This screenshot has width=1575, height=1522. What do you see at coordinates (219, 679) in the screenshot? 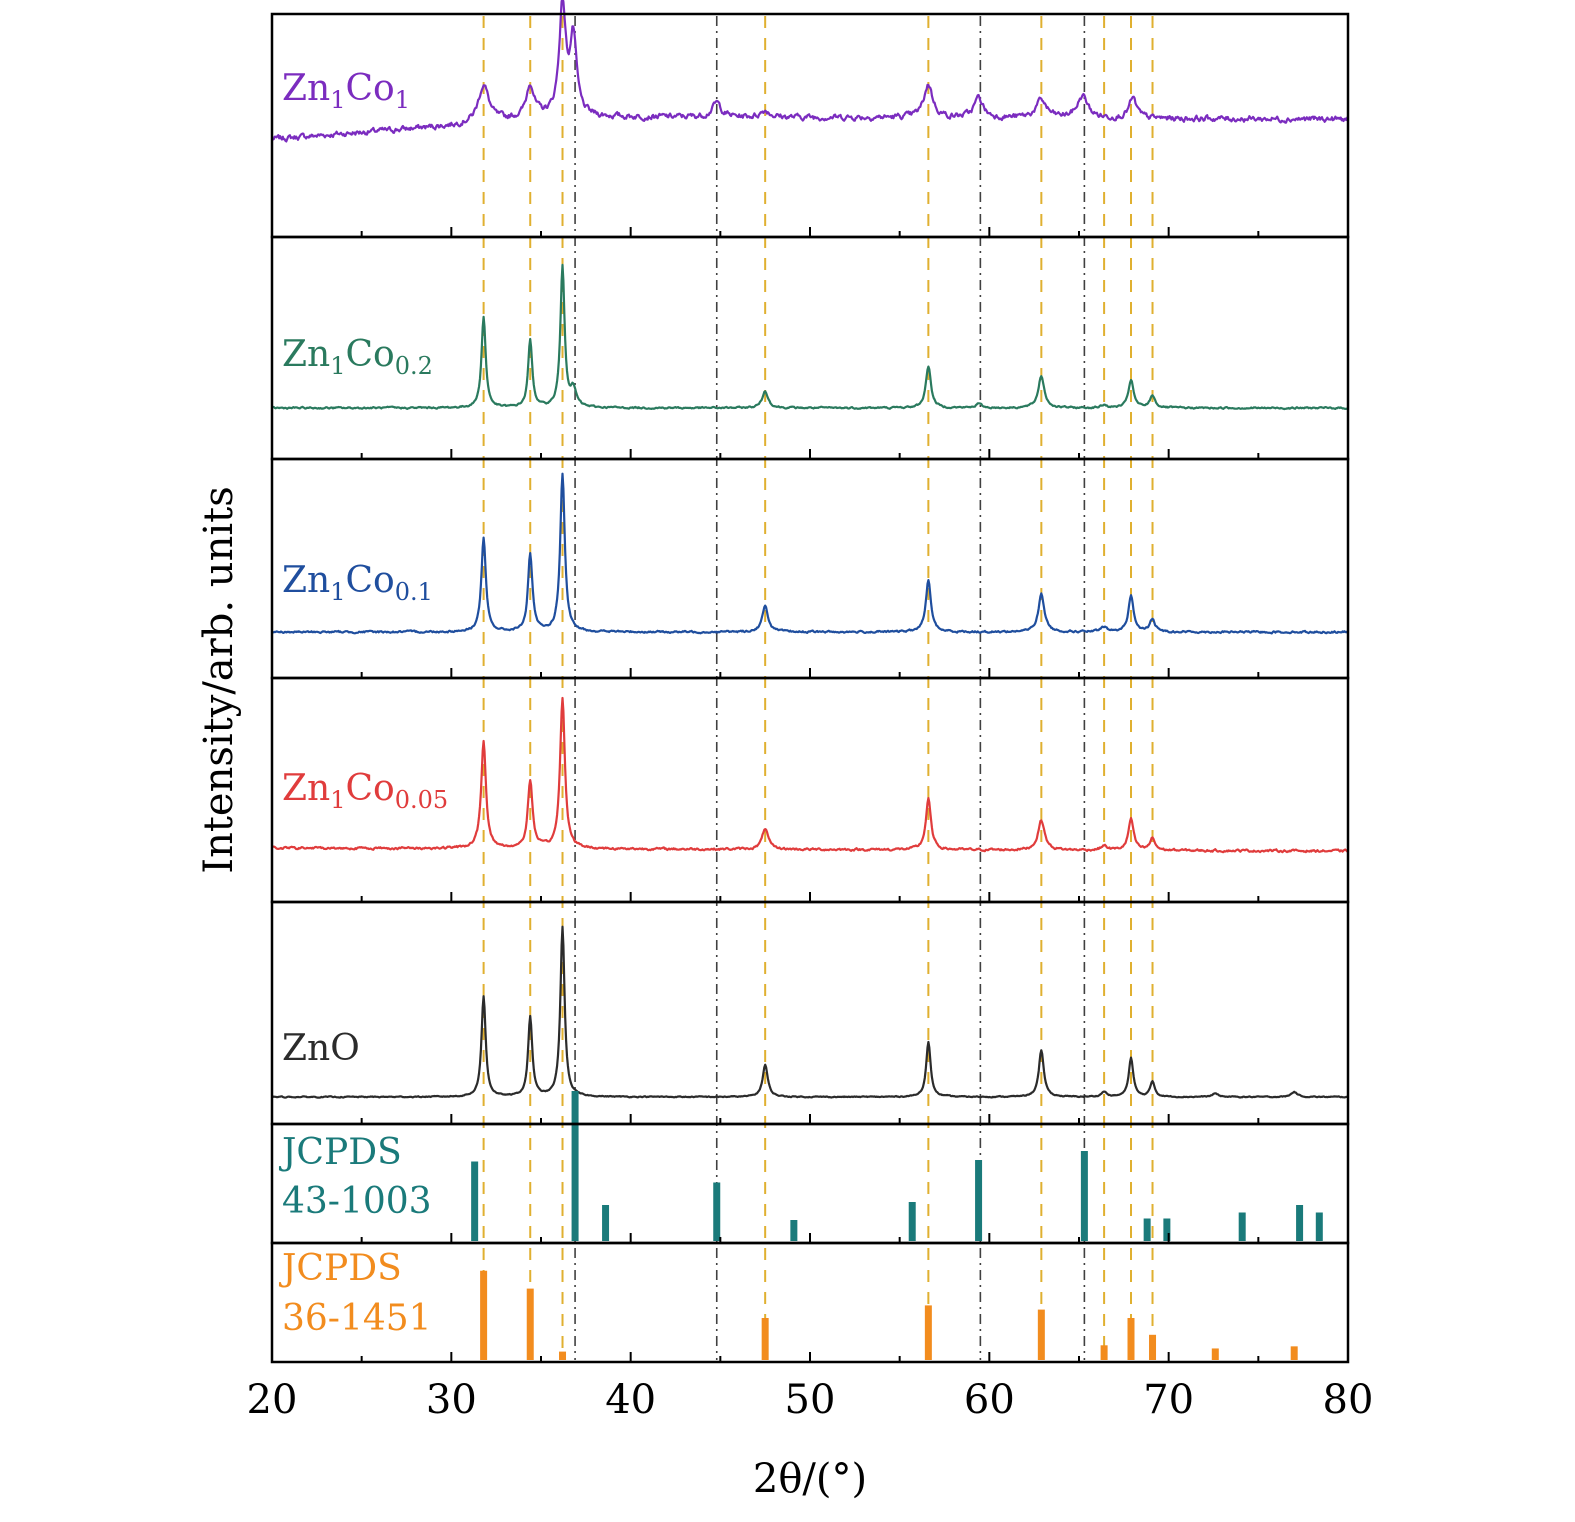
I see `y-axis-title: Intensity/arb. units` at bounding box center [219, 679].